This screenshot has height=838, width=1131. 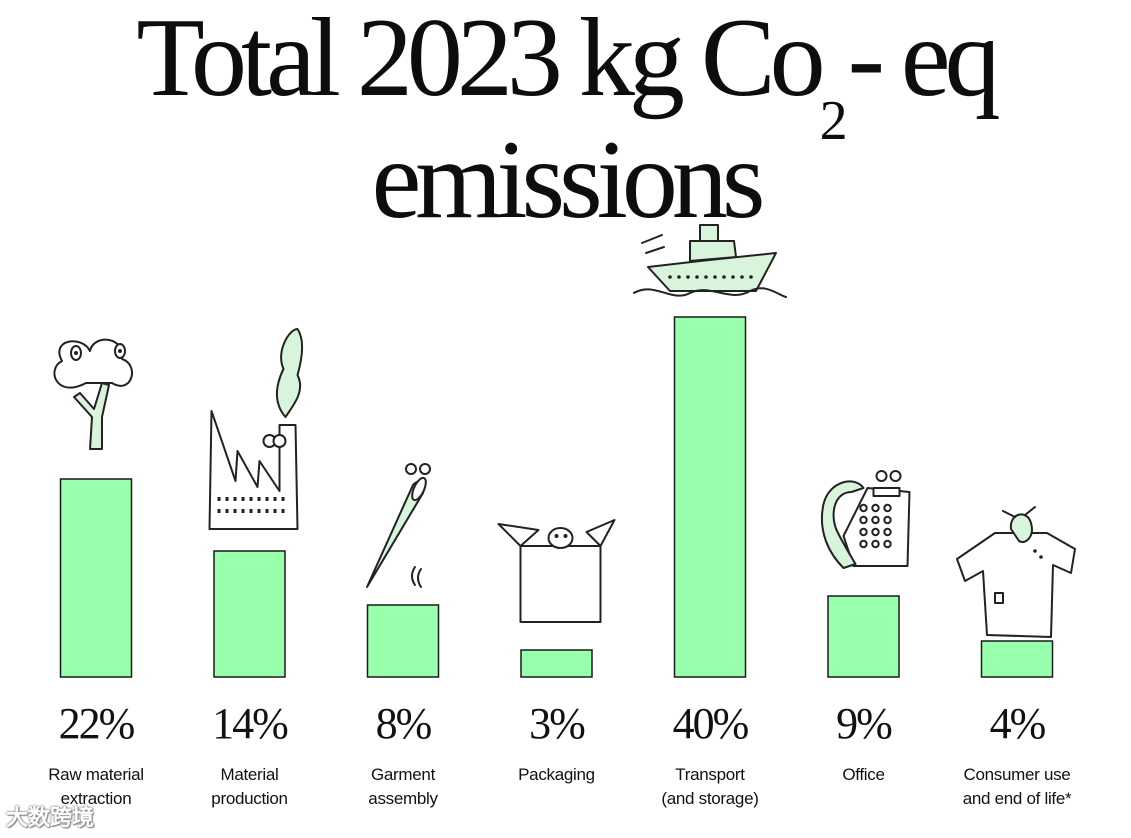 I want to click on ship-icon, so click(x=710, y=261).